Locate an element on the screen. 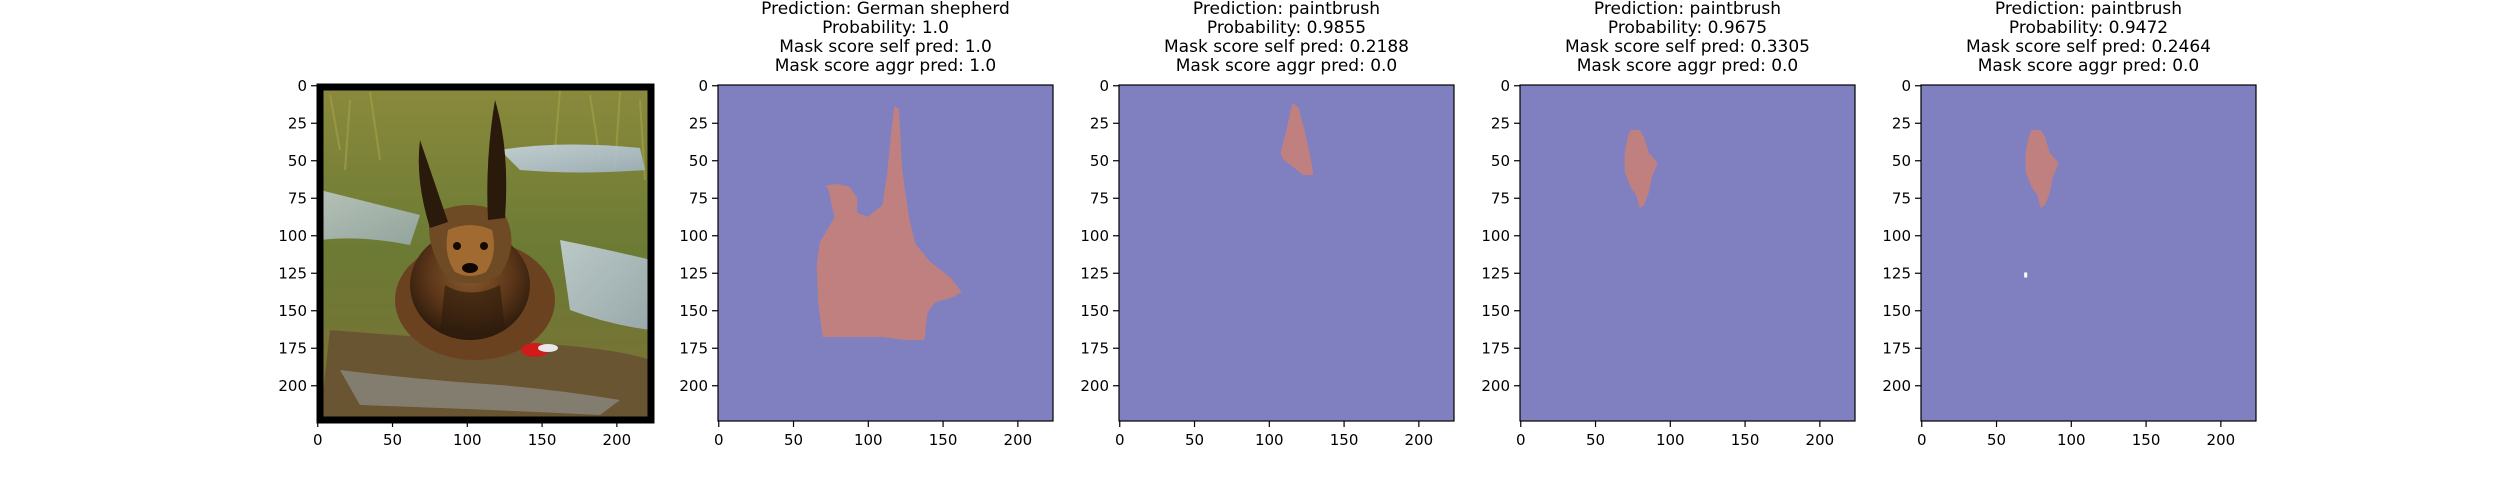 The width and height of the screenshot is (2500, 500). input-image-axes: 0 50 100 150 200 0 25 50 75 100 125 150 175 200 is located at coordinates (454, 263).